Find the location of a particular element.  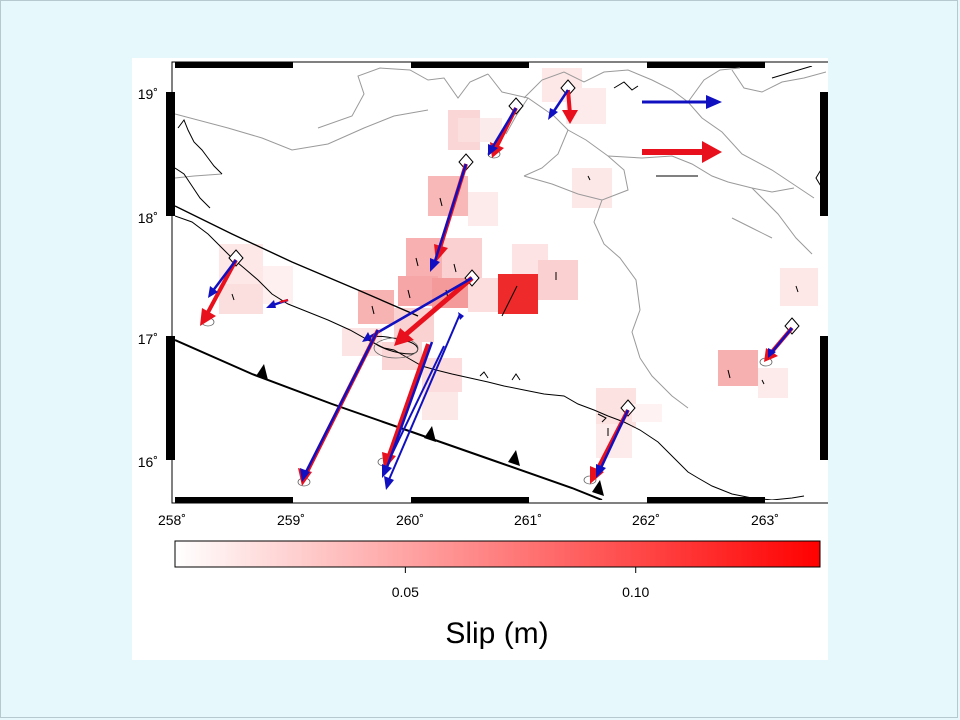

lon-tick-label: 262˚ is located at coordinates (646, 520).